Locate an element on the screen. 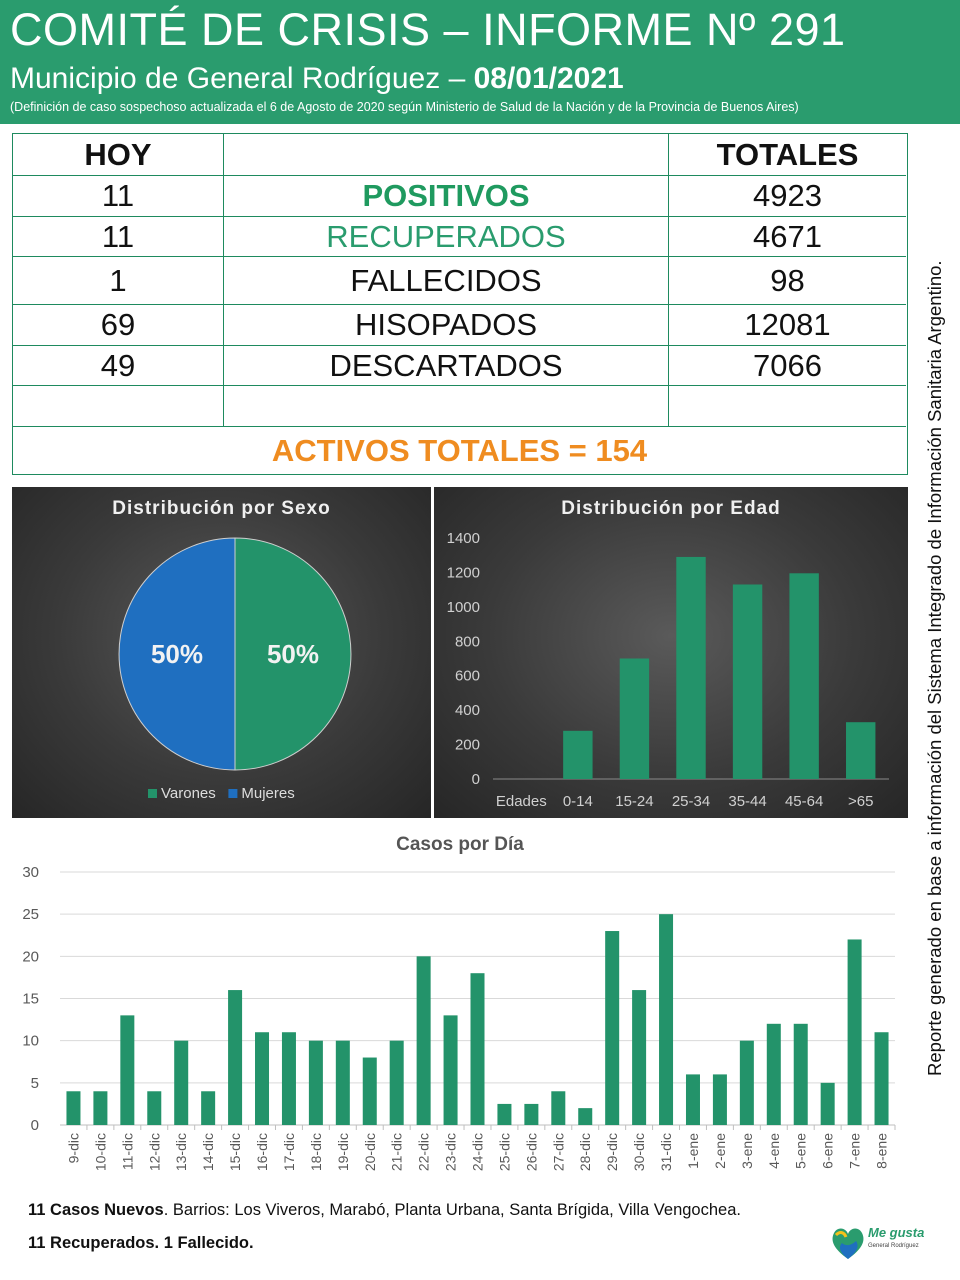 The height and width of the screenshot is (1280, 960). totales-header: TOTALES is located at coordinates (787, 154).